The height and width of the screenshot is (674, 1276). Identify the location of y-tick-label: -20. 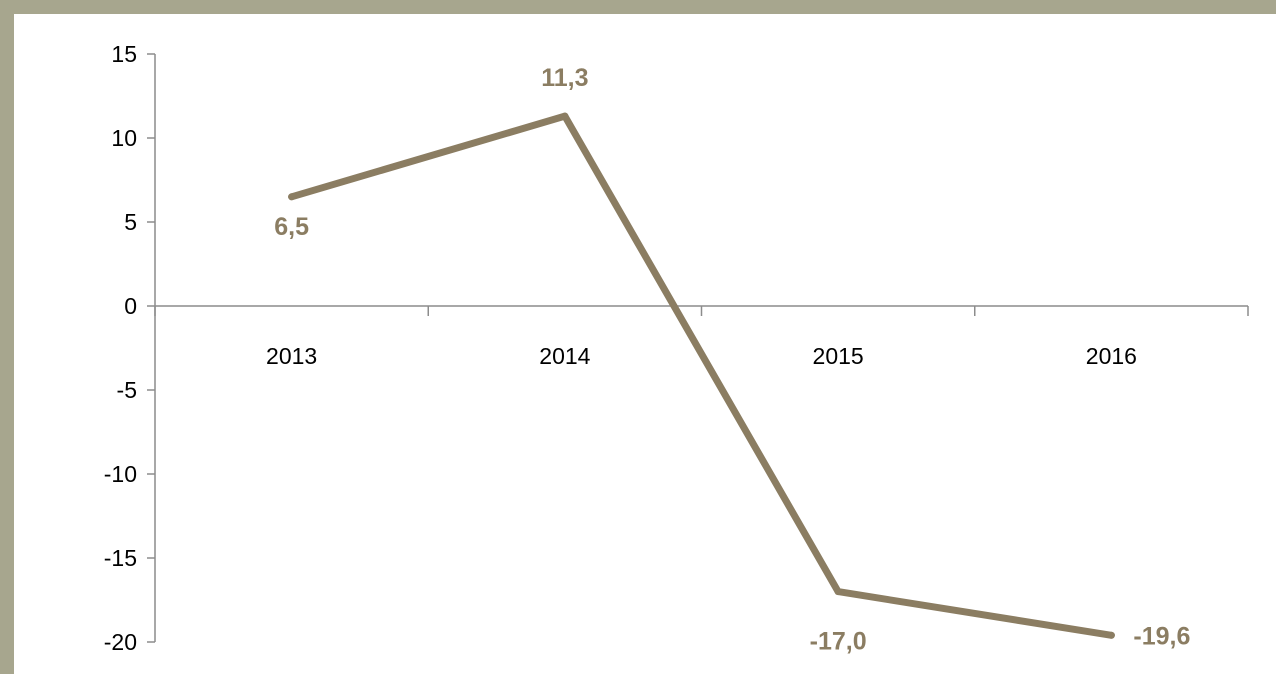
(120, 642).